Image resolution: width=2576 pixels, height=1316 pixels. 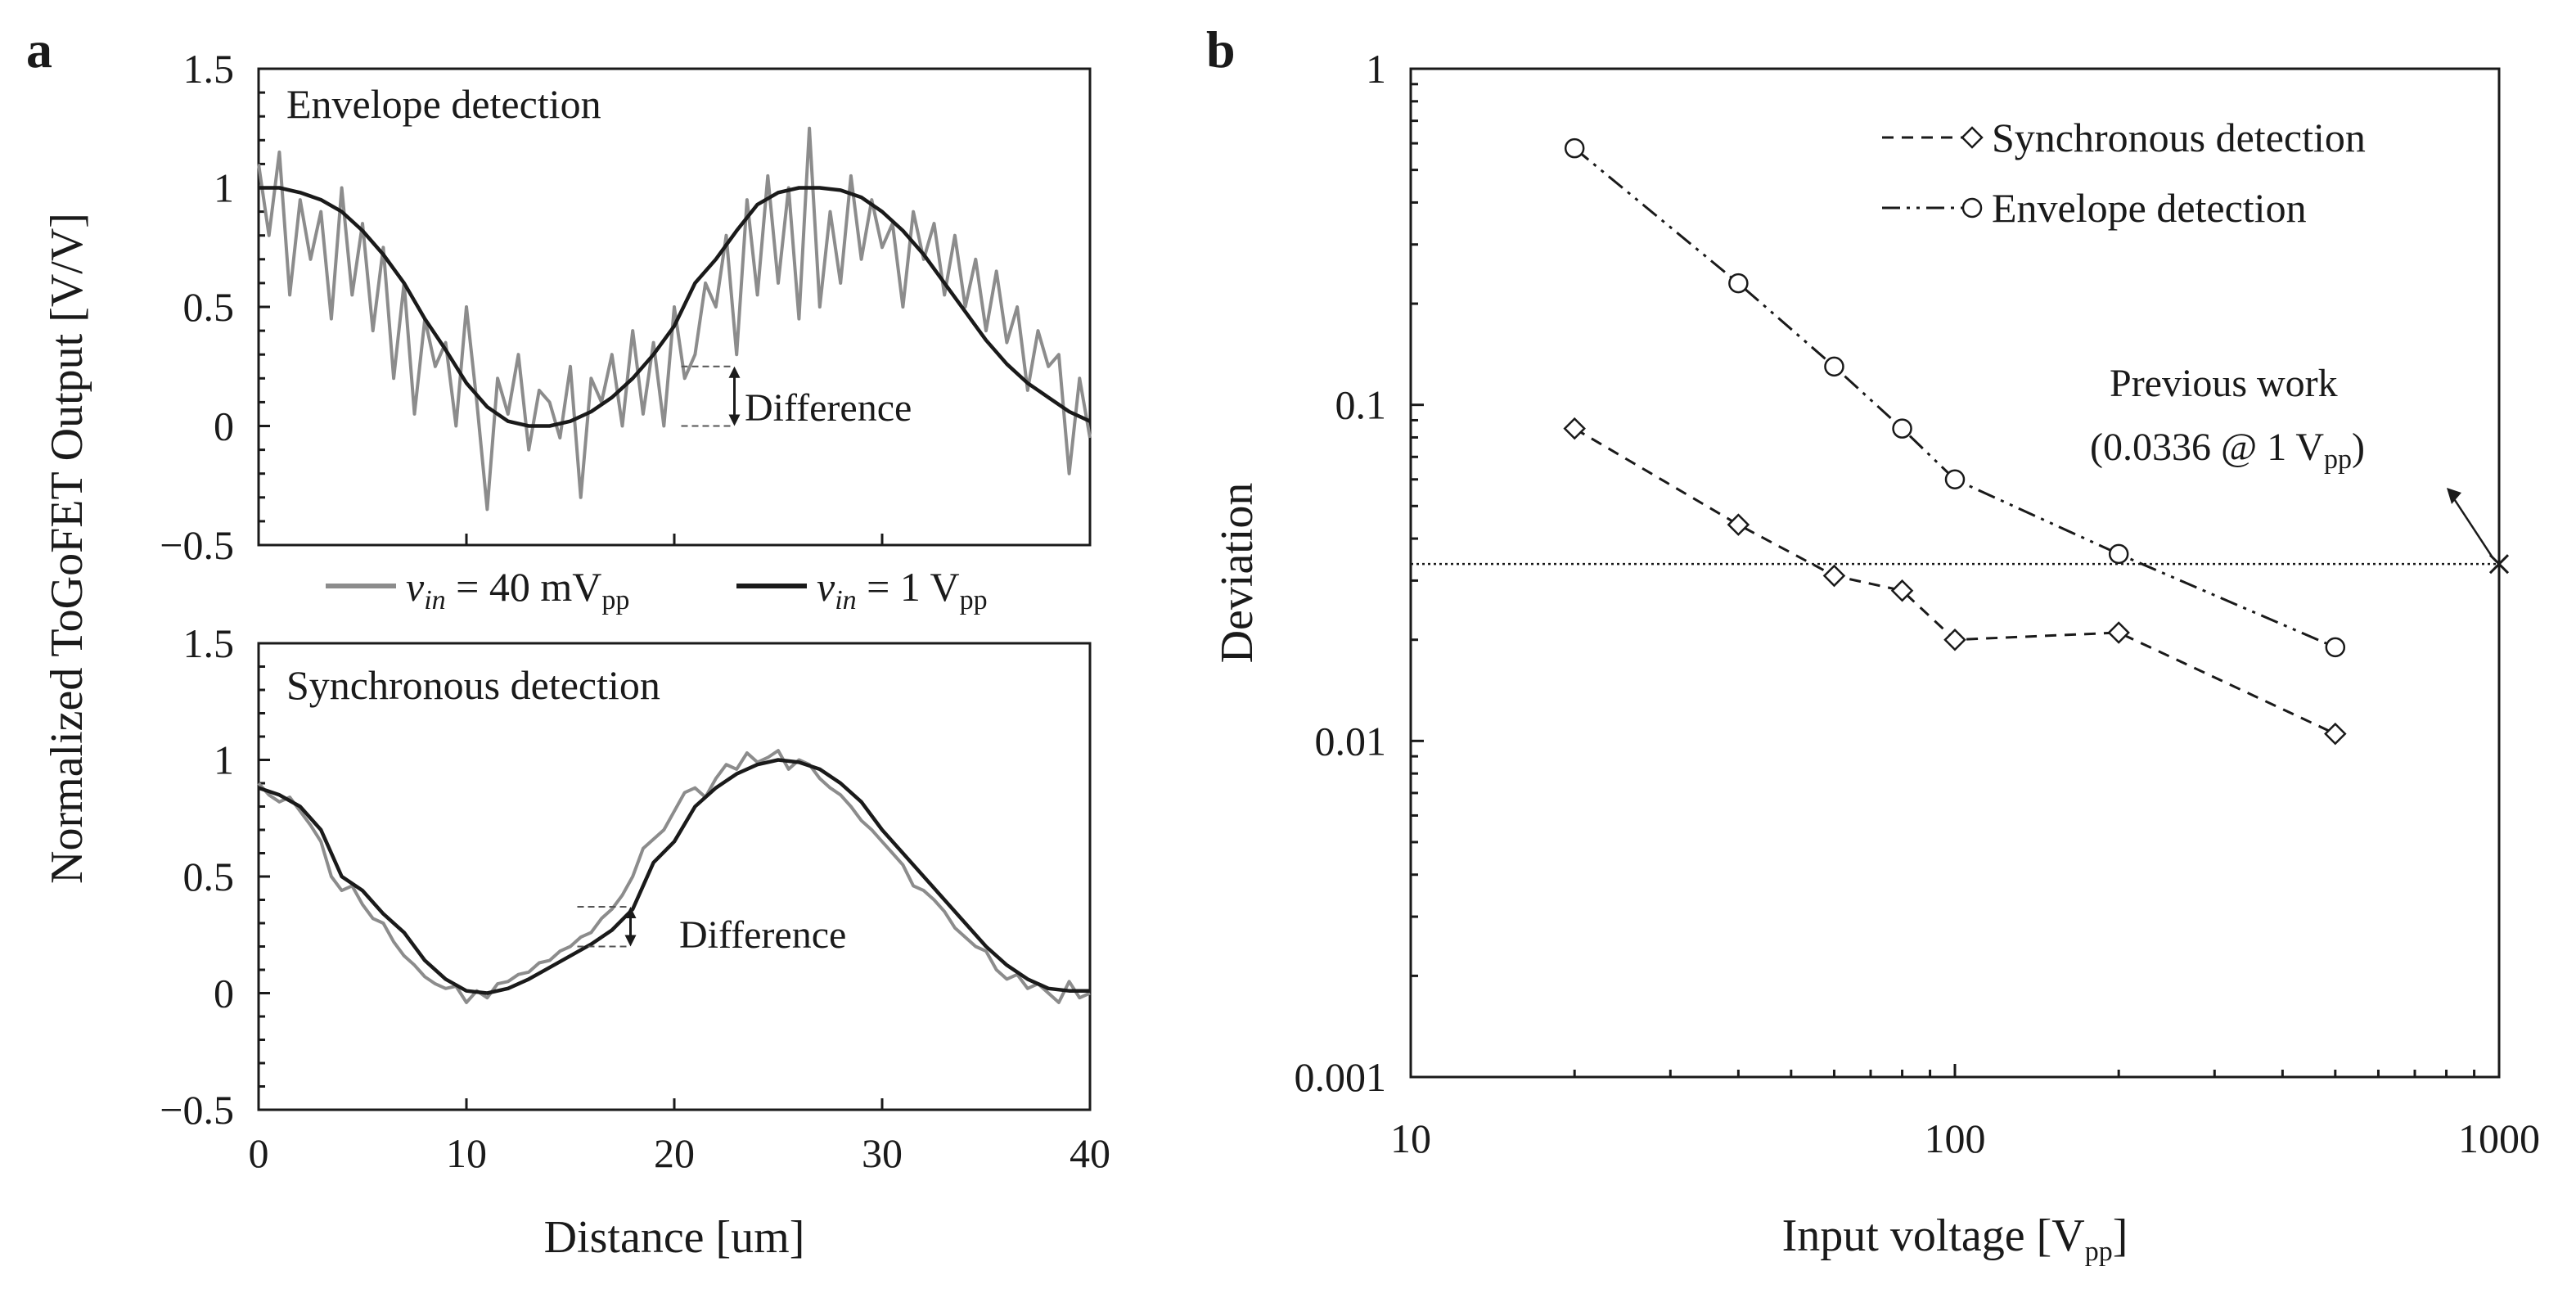 What do you see at coordinates (517, 589) in the screenshot?
I see `legend-label-40mv: vin = 40 mVpp` at bounding box center [517, 589].